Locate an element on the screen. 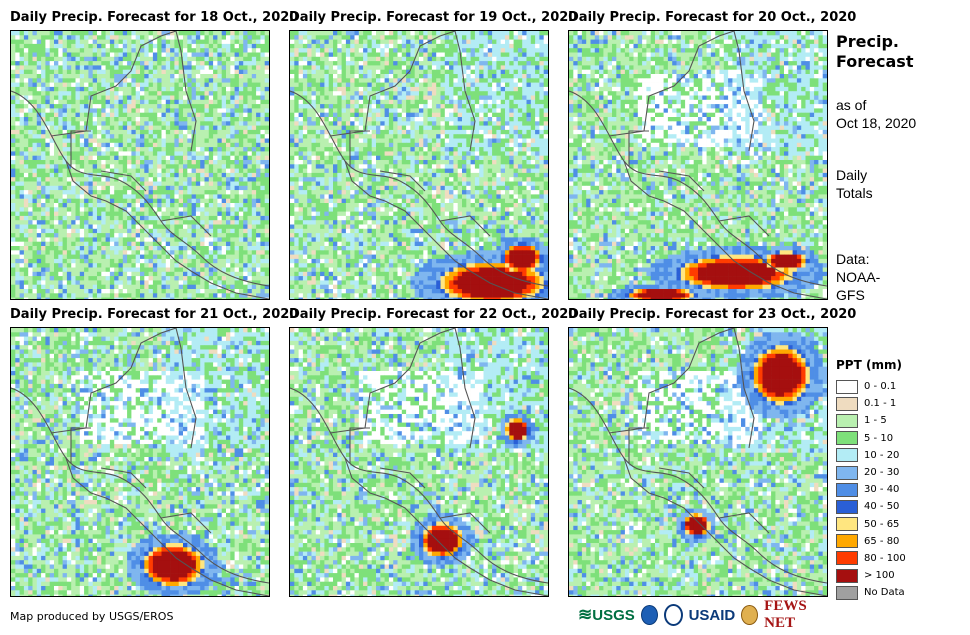 The width and height of the screenshot is (970, 635). panel-title: Daily Precip. Forecast for 20 Oct., 2020 is located at coordinates (713, 17).